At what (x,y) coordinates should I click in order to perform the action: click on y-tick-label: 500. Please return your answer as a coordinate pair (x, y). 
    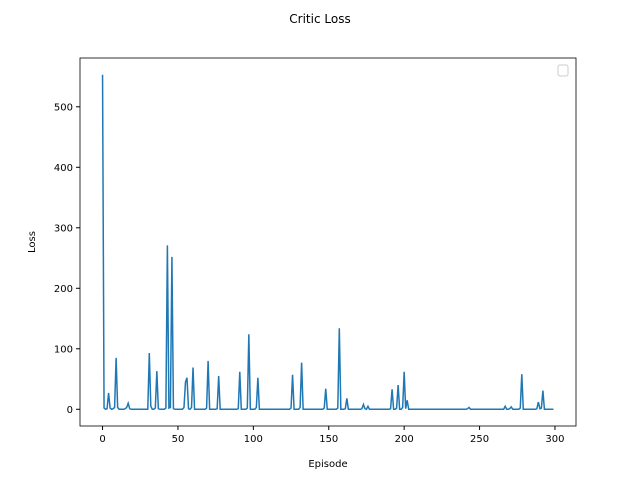
    Looking at the image, I should click on (63, 107).